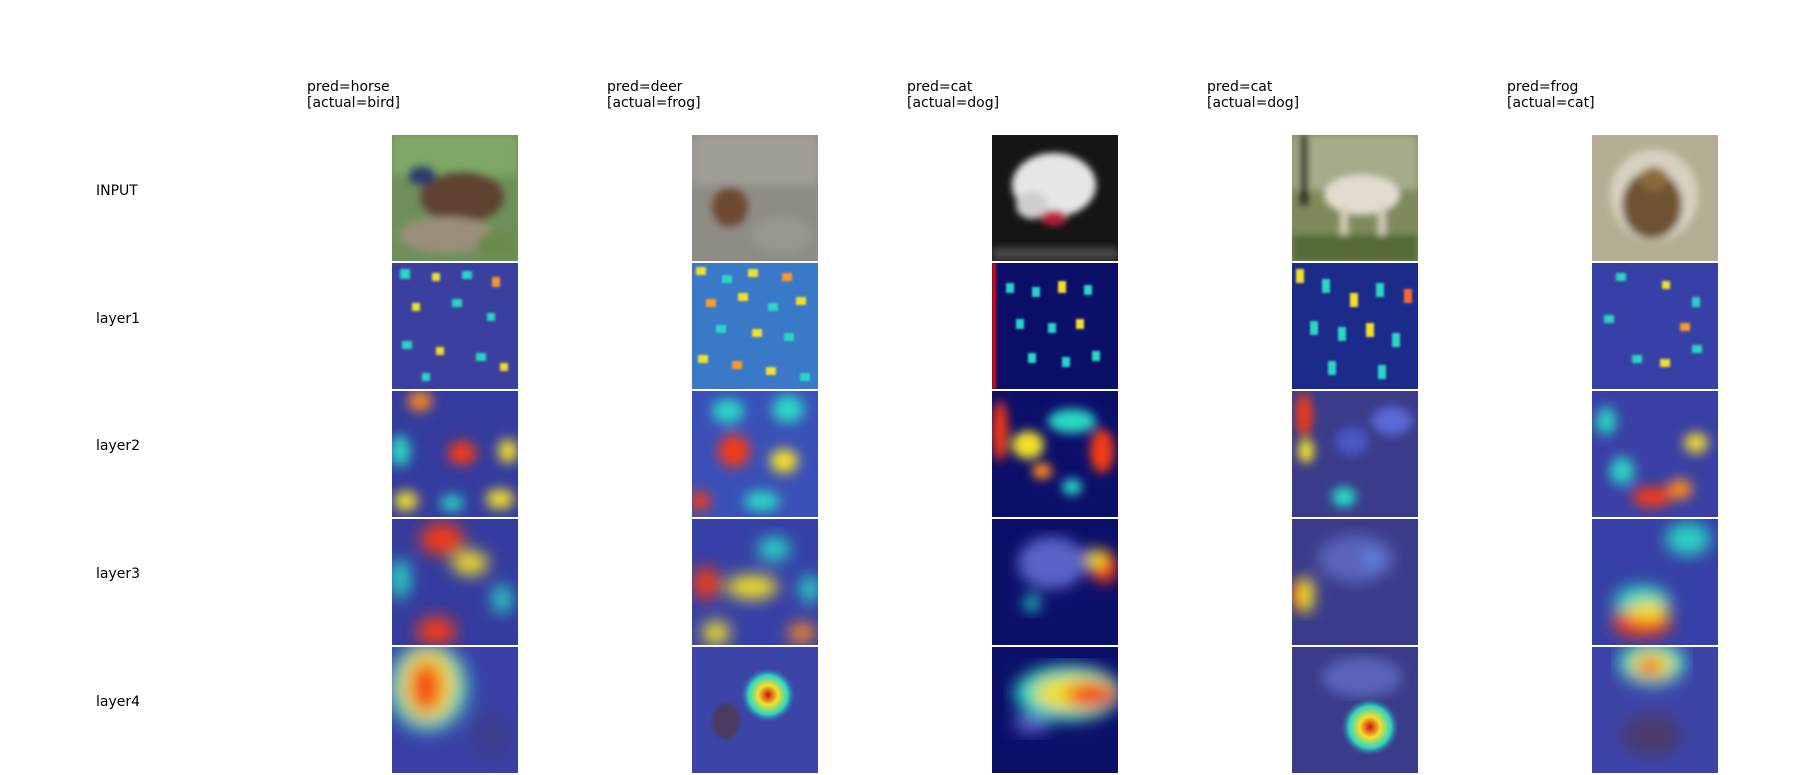  I want to click on row-label-layer4: layer4, so click(118, 702).